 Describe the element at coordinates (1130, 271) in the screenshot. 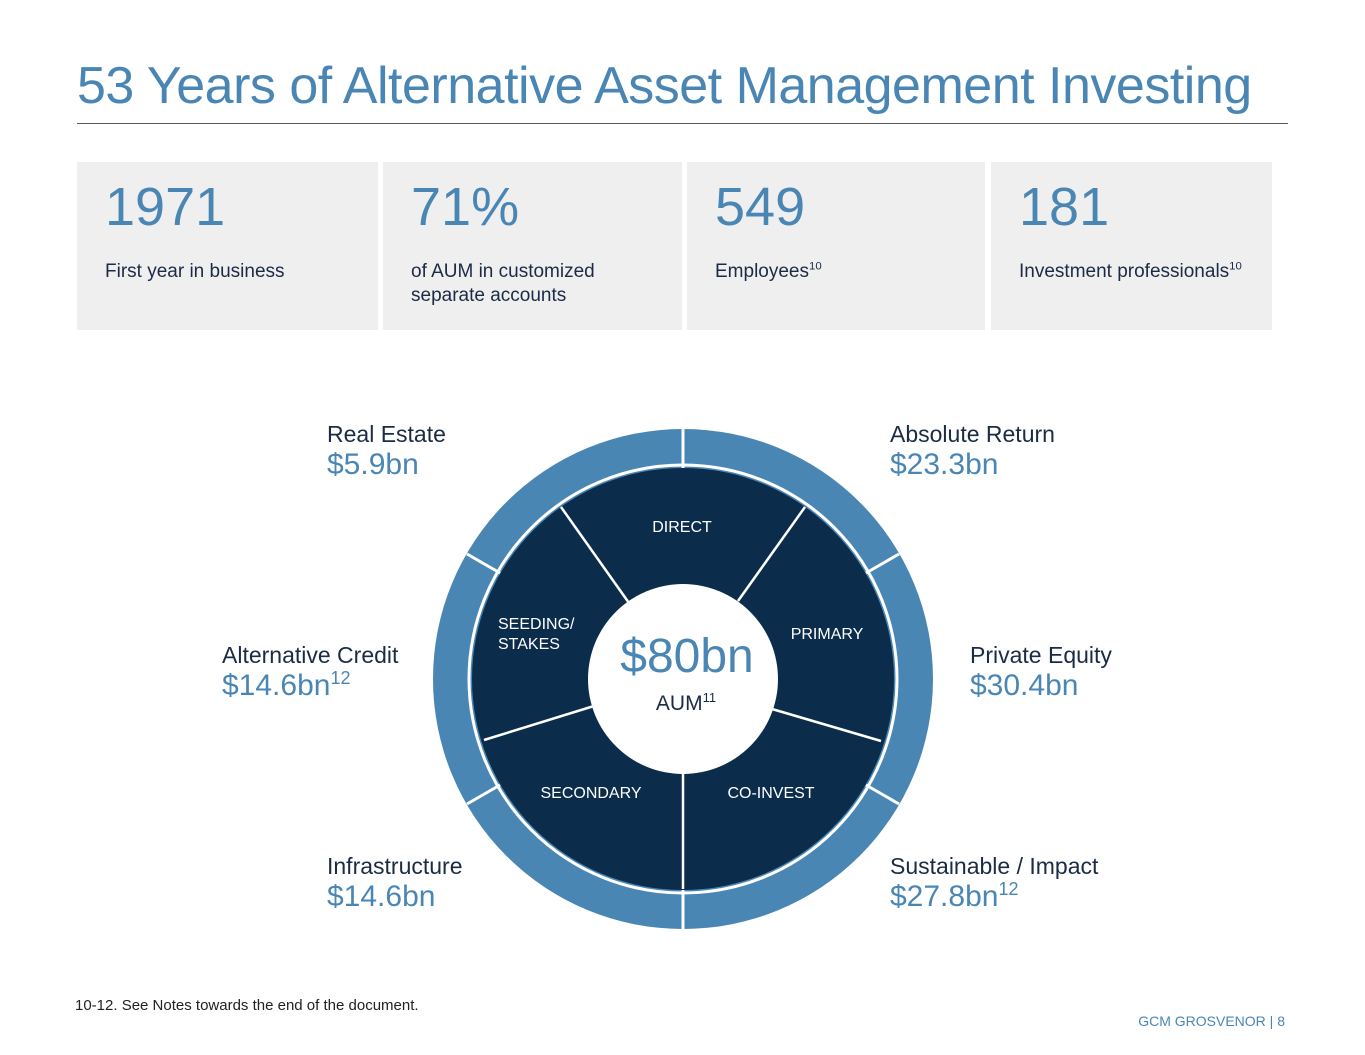

I see `stat-label: Investment professionals10` at that location.